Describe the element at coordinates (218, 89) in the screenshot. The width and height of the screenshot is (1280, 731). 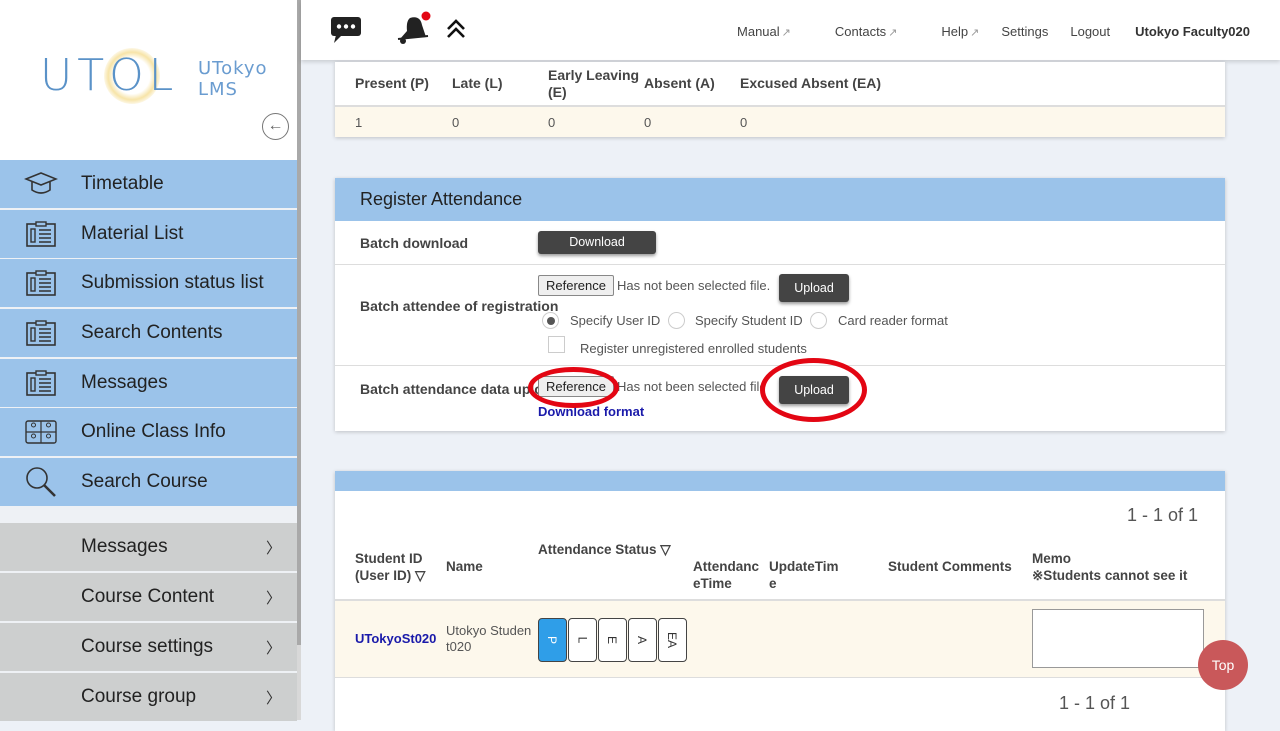
I see `logo-sub2: LMS` at that location.